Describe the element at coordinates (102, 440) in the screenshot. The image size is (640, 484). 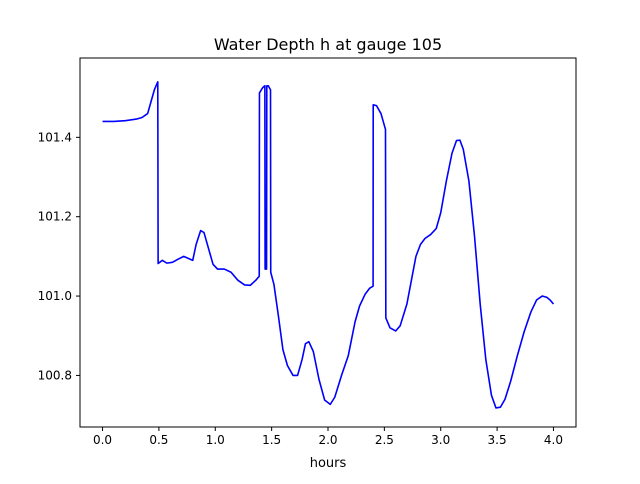
I see `x-tick-label: 0.0` at that location.